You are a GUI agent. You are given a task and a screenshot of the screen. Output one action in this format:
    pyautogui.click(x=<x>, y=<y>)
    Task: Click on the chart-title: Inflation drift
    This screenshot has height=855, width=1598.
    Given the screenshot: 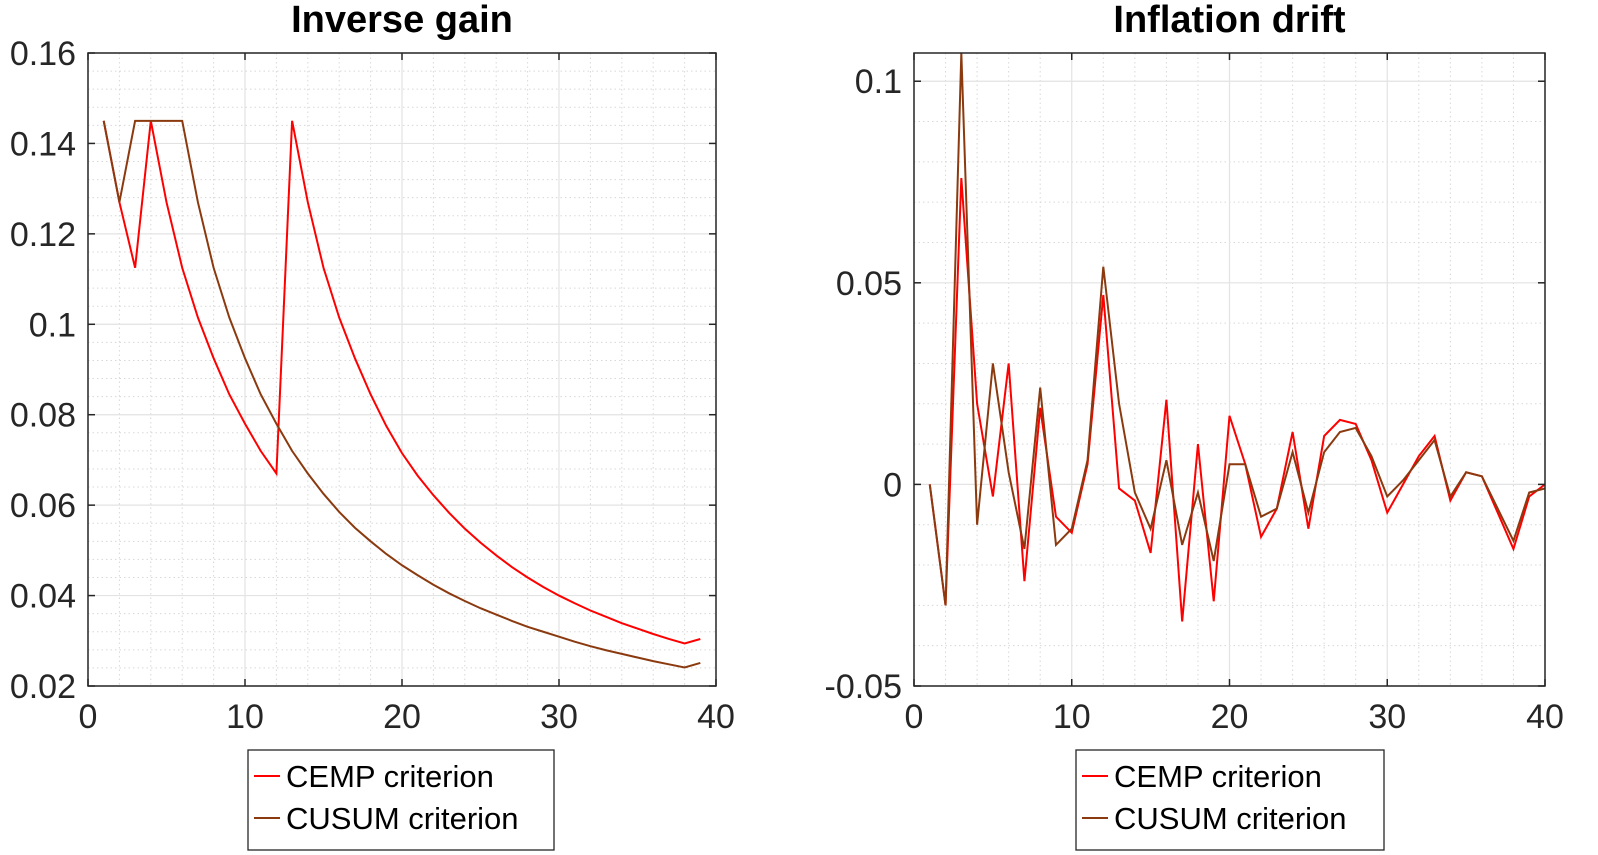 What is the action you would take?
    pyautogui.click(x=1229, y=20)
    